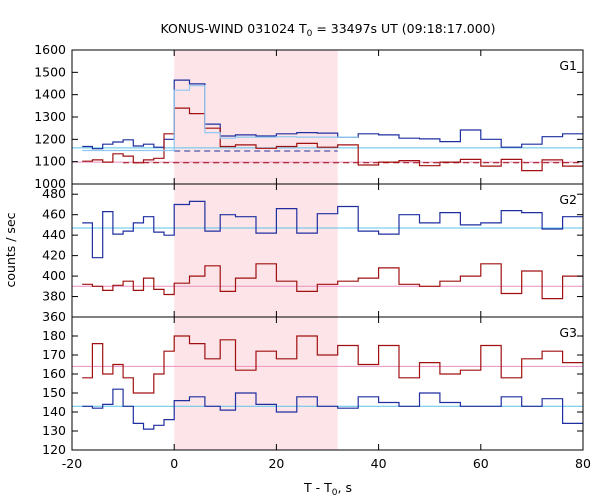 The image size is (600, 500). I want to click on panel-label: G3, so click(568, 332).